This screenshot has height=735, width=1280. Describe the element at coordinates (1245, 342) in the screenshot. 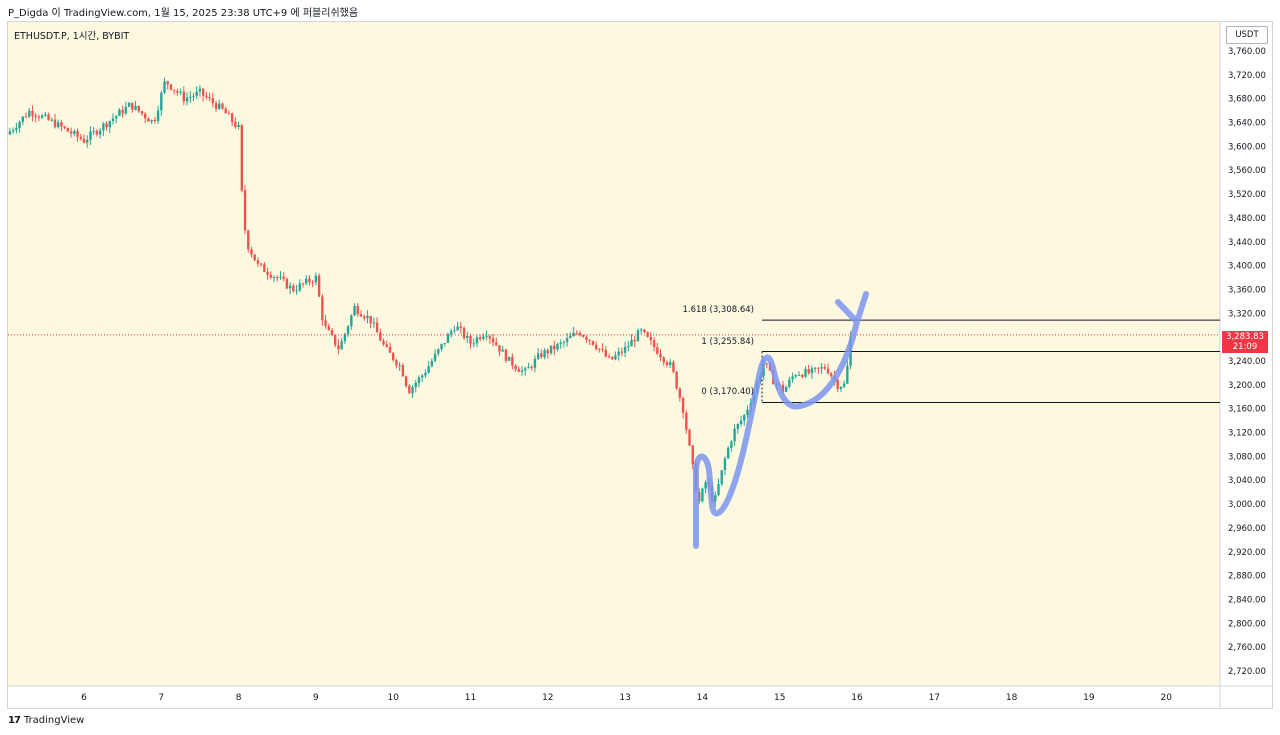

I see `current-price-tag: 3,283.83 21:09` at that location.